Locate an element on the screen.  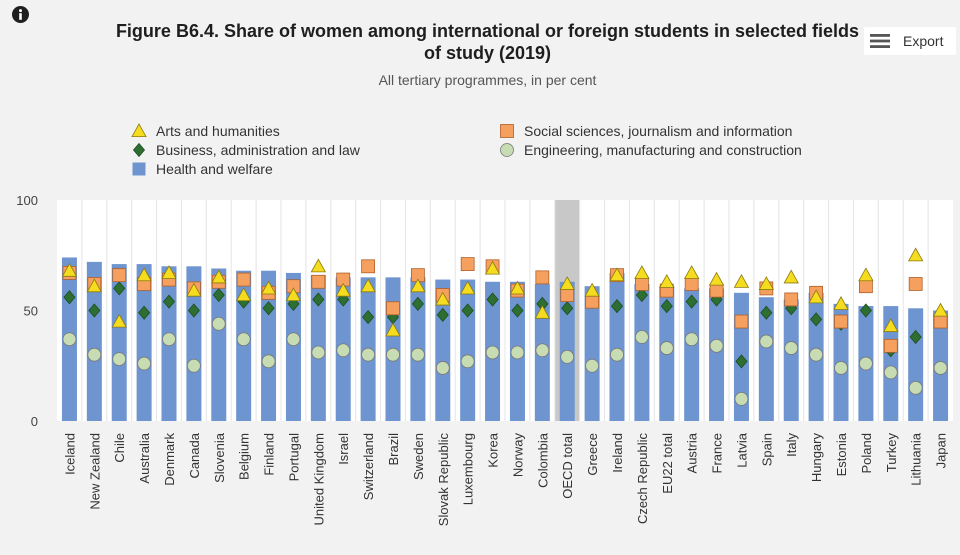
export-button: Export is located at coordinates (910, 41).